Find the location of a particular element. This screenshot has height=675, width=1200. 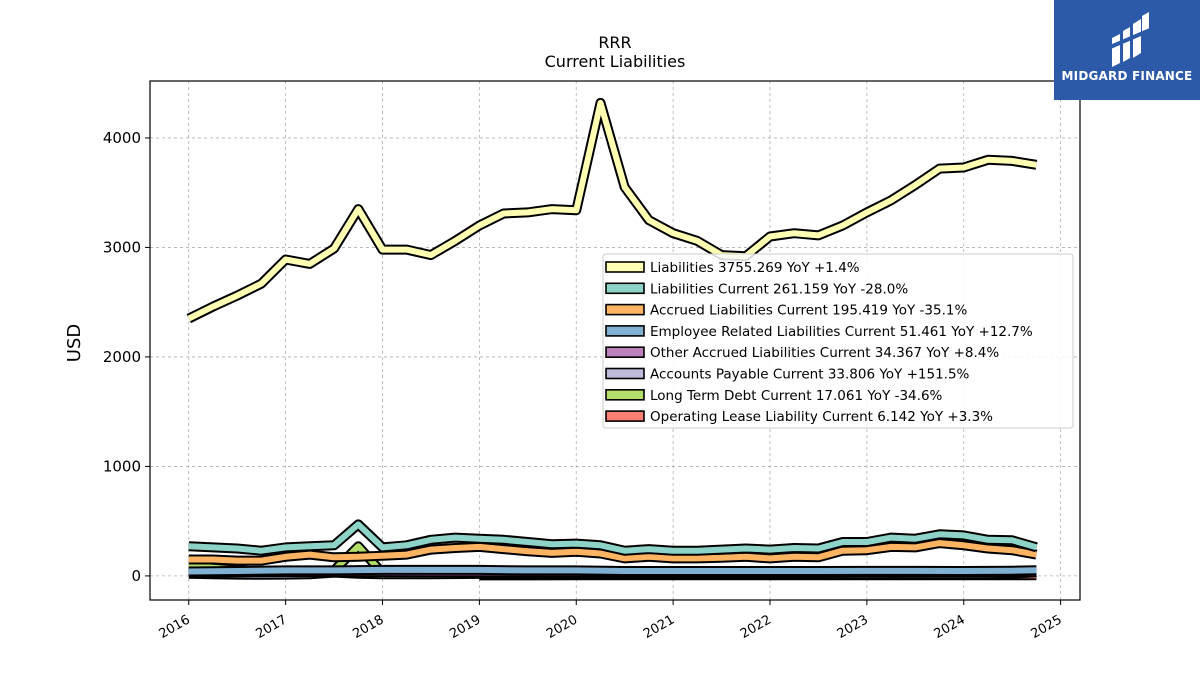

brand-logo: MIDGARD FINANCE is located at coordinates (1127, 50).